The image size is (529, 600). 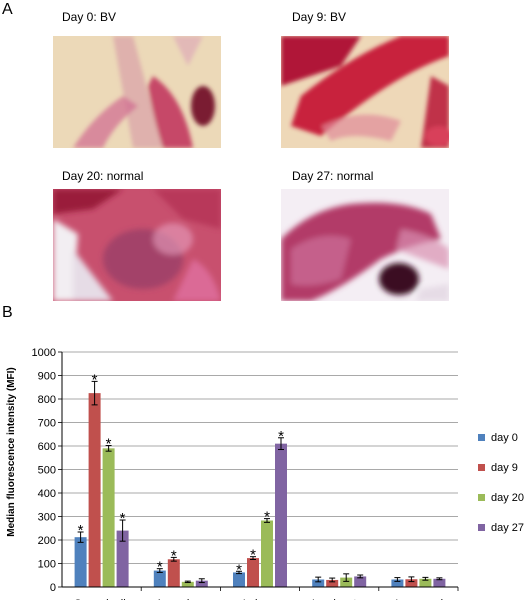 What do you see at coordinates (44, 353) in the screenshot?
I see `y-tick-label: 1000` at bounding box center [44, 353].